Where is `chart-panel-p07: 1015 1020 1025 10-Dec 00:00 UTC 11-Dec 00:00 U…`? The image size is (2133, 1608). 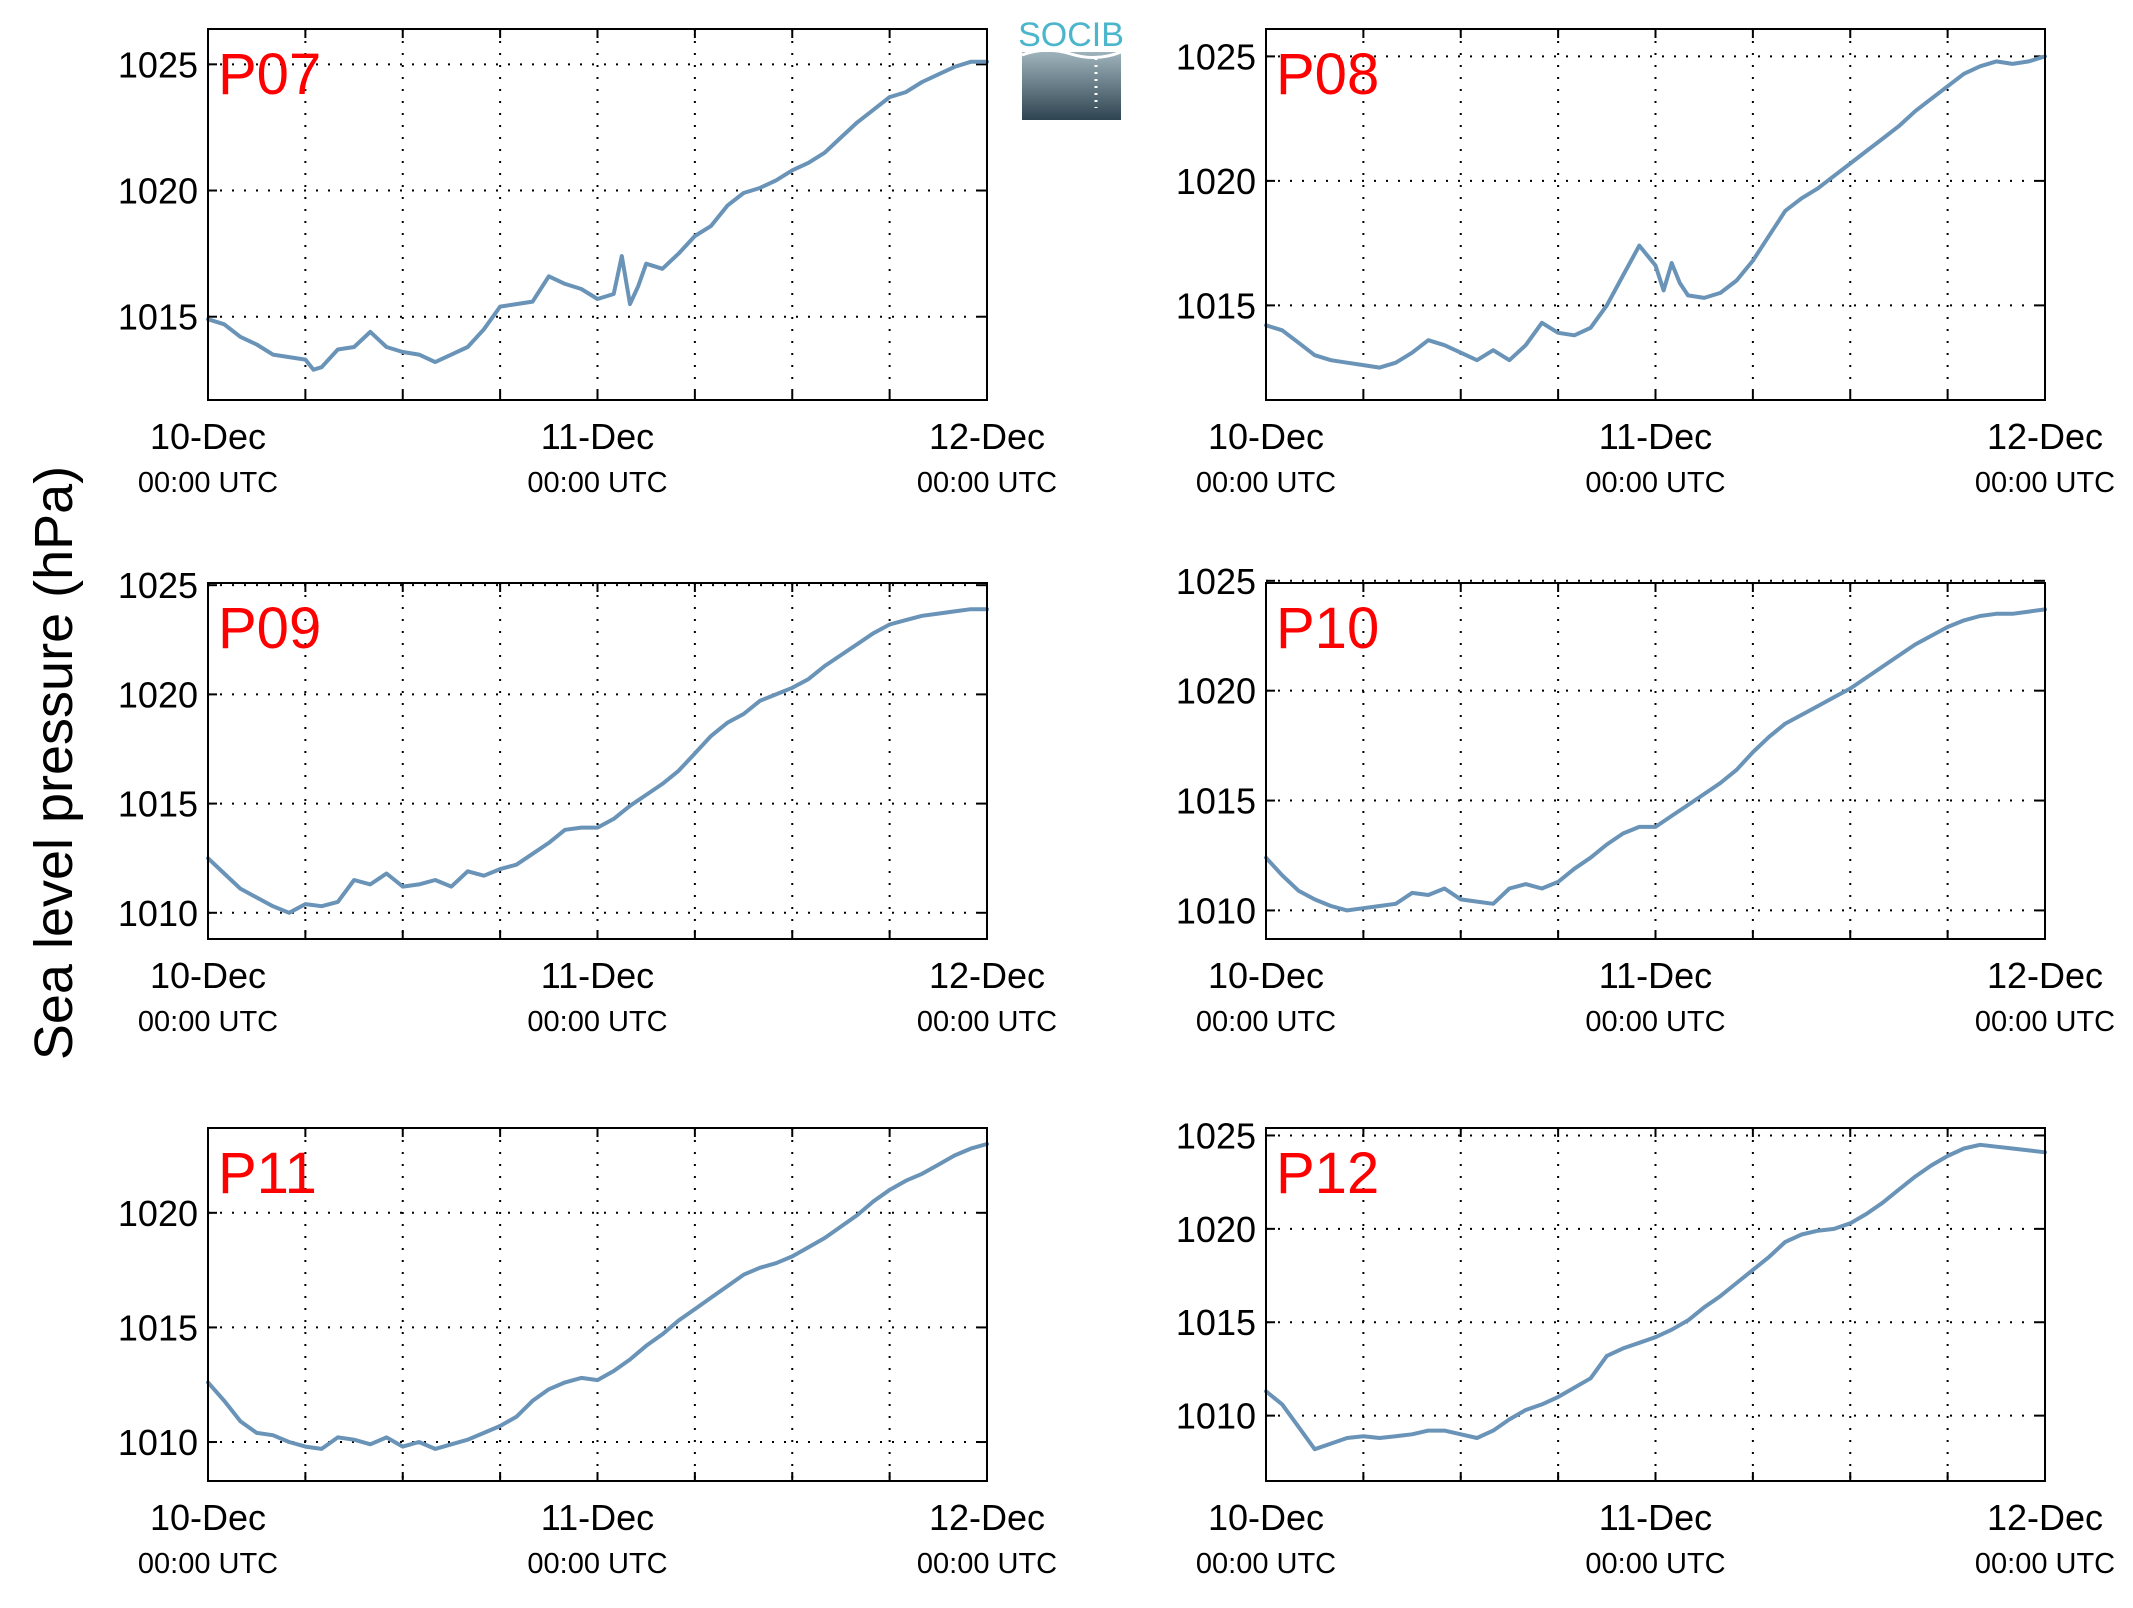
chart-panel-p07: 1015 1020 1025 10-Dec 00:00 UTC 11-Dec 00:00 U… is located at coordinates (587, 263).